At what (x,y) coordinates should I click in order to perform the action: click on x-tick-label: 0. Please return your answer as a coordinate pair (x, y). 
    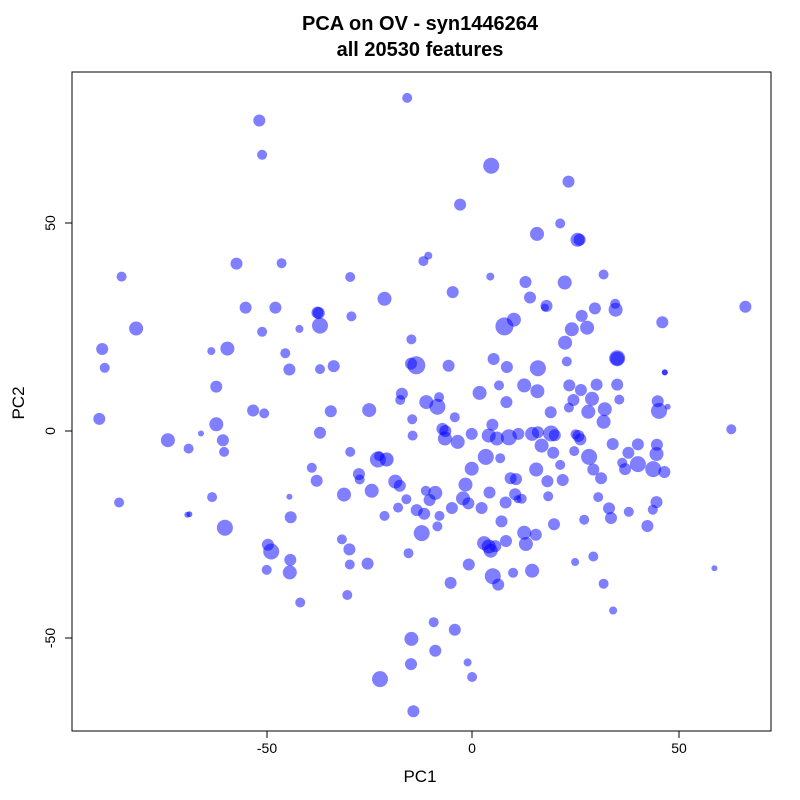
    Looking at the image, I should click on (472, 748).